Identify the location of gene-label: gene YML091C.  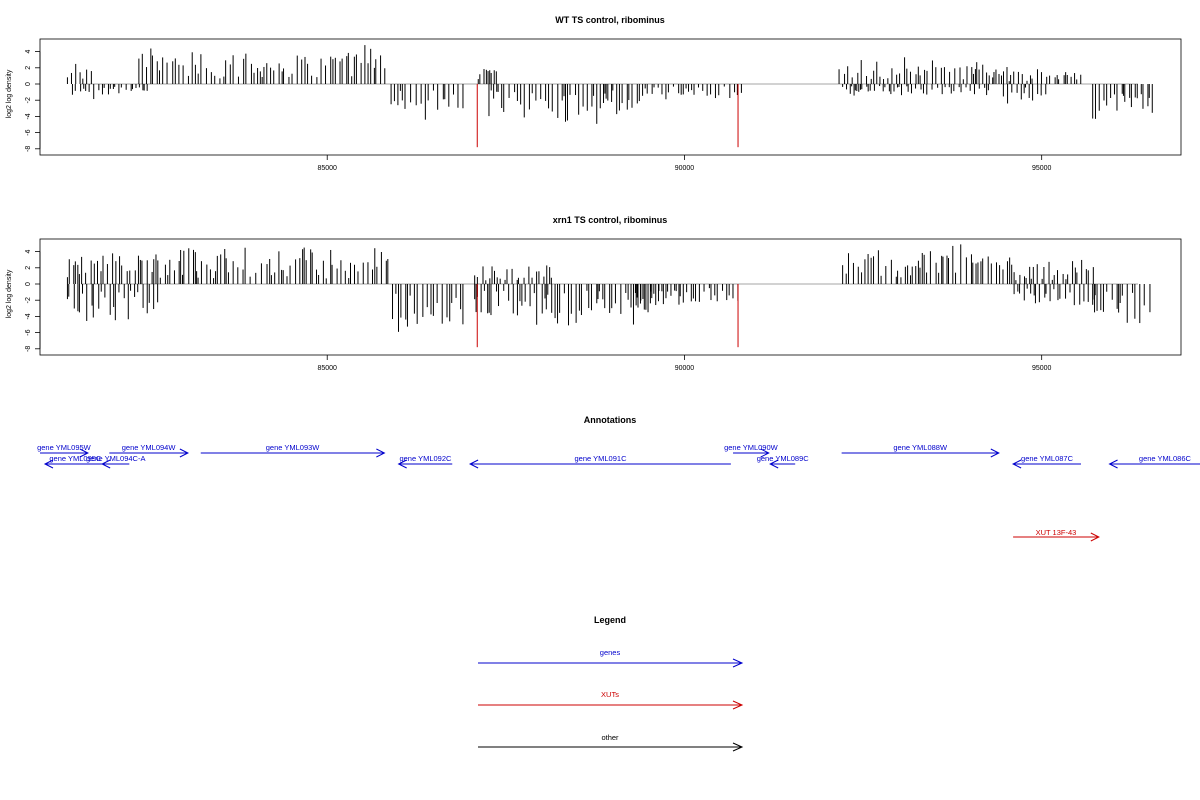
(601, 458).